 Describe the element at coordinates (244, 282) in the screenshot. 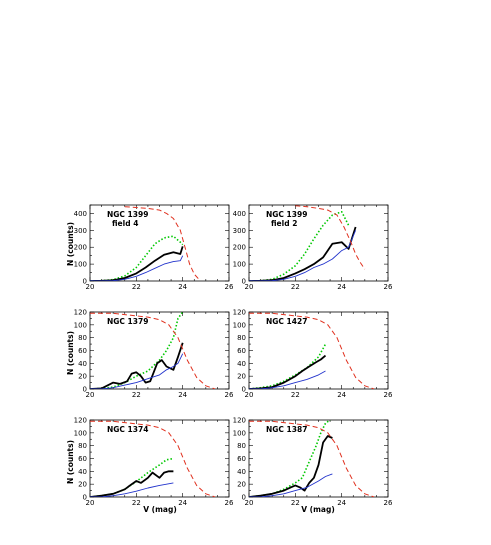

I see `y-tick-label-2: 0` at that location.